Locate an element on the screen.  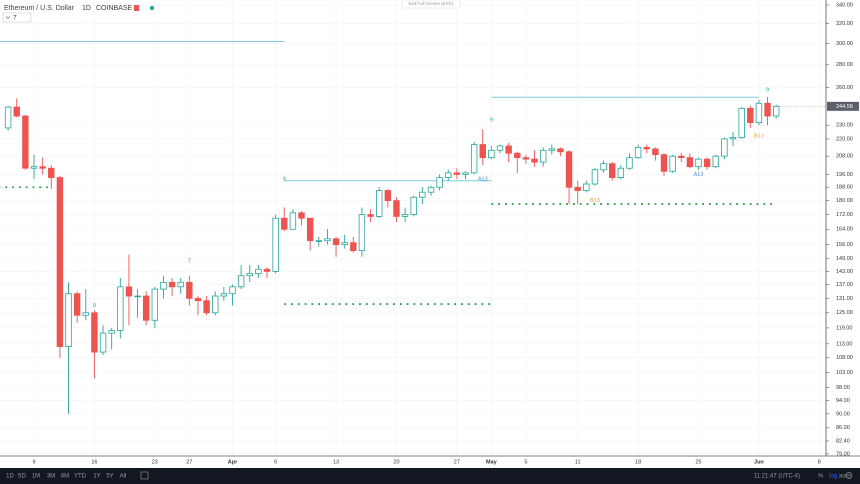
range-button: 6M is located at coordinates (65, 477).